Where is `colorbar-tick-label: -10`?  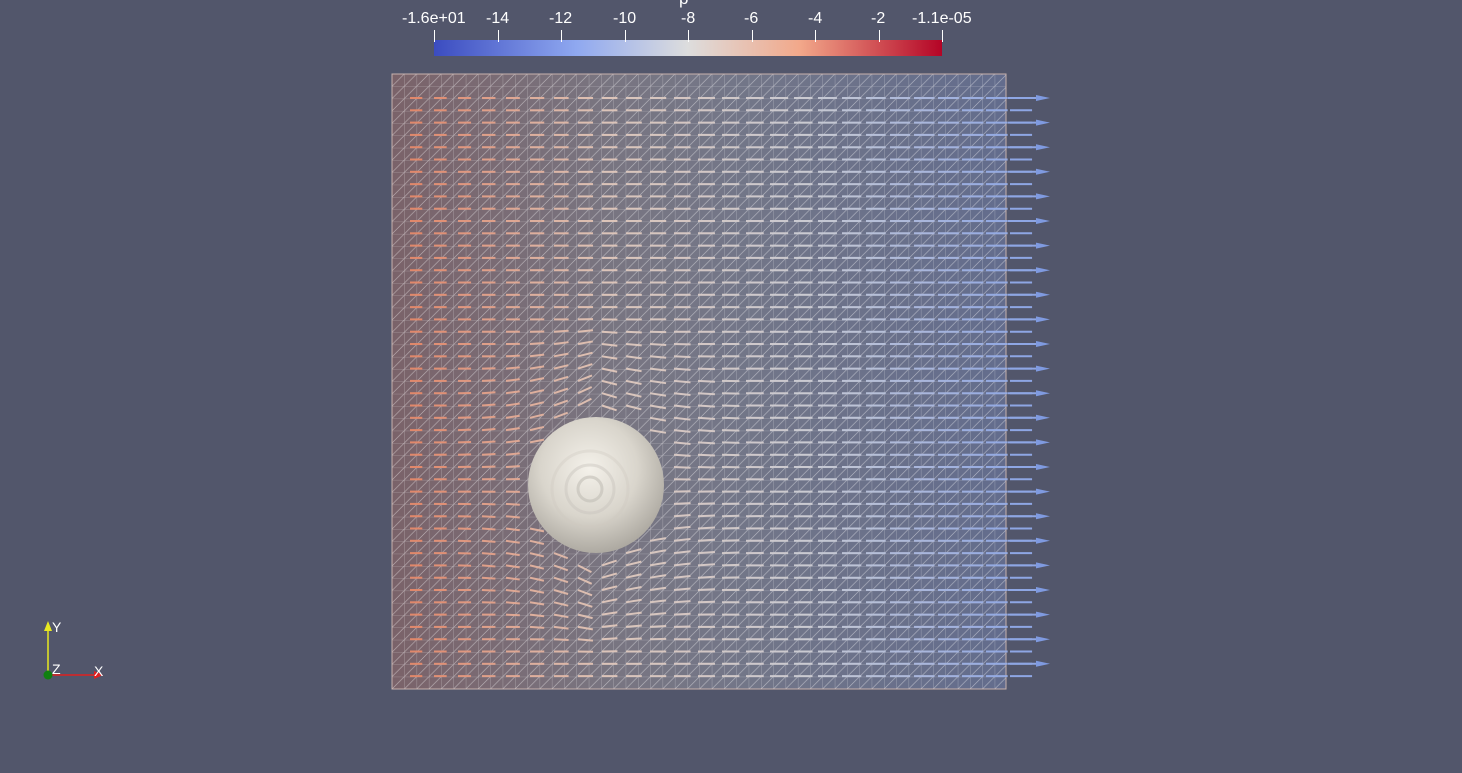
colorbar-tick-label: -10 is located at coordinates (625, 18).